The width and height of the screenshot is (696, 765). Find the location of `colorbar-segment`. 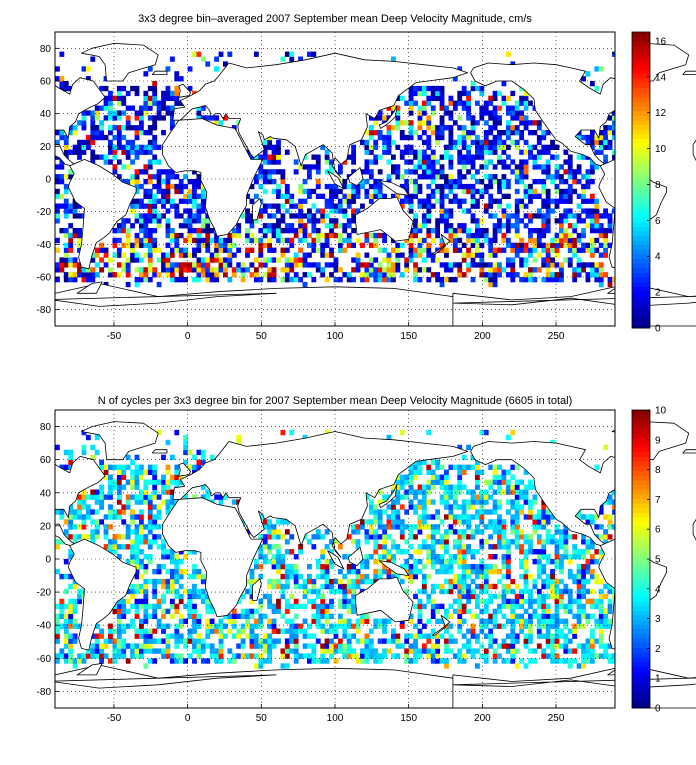

colorbar-segment is located at coordinates (641, 631).